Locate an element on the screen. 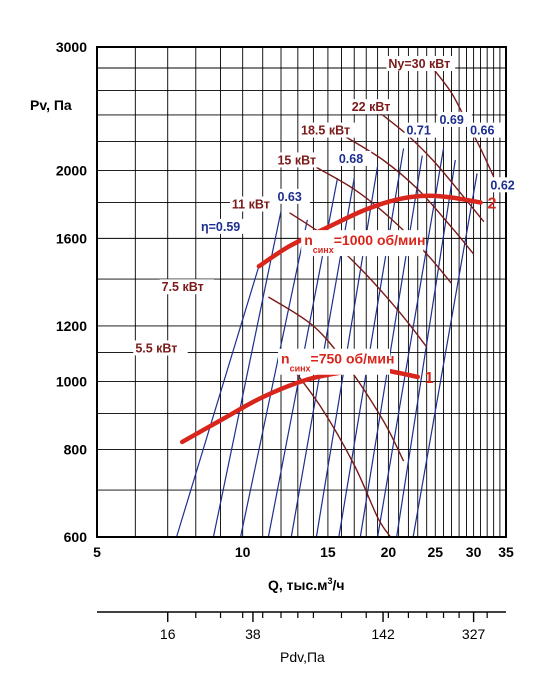 The height and width of the screenshot is (687, 547). x-tick-label: 20 is located at coordinates (389, 552).